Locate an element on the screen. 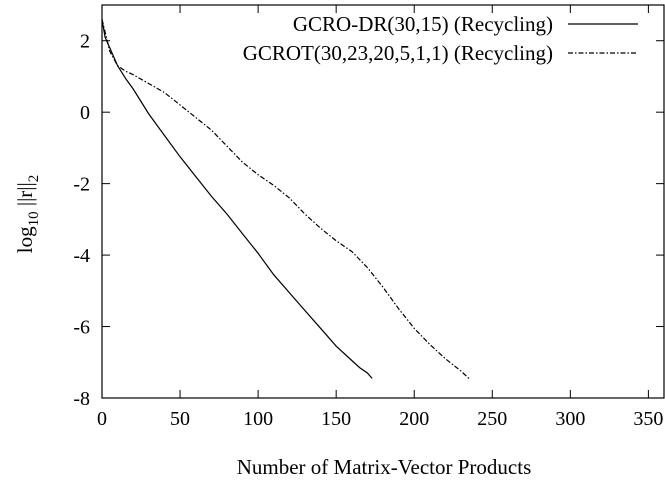  x-tick-label: 250 is located at coordinates (492, 419).